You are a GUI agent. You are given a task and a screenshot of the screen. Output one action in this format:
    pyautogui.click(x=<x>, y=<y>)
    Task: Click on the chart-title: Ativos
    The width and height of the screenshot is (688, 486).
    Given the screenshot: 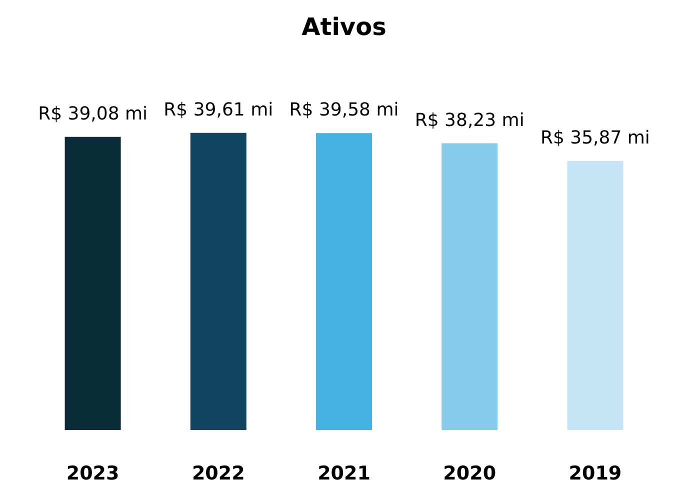 What is the action you would take?
    pyautogui.click(x=344, y=27)
    